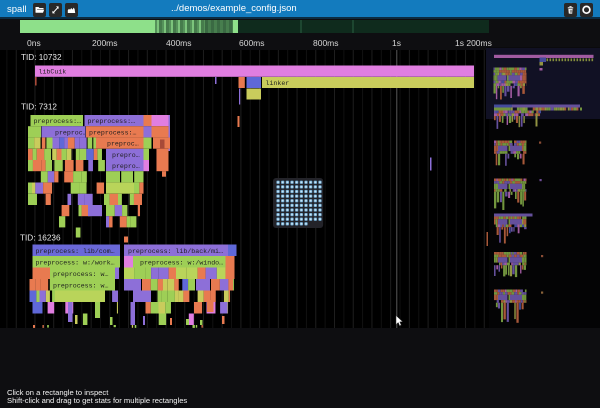 Image resolution: width=600 pixels, height=408 pixels. What do you see at coordinates (39, 107) in the screenshot?
I see `svg-text: TID: 7312` at bounding box center [39, 107].